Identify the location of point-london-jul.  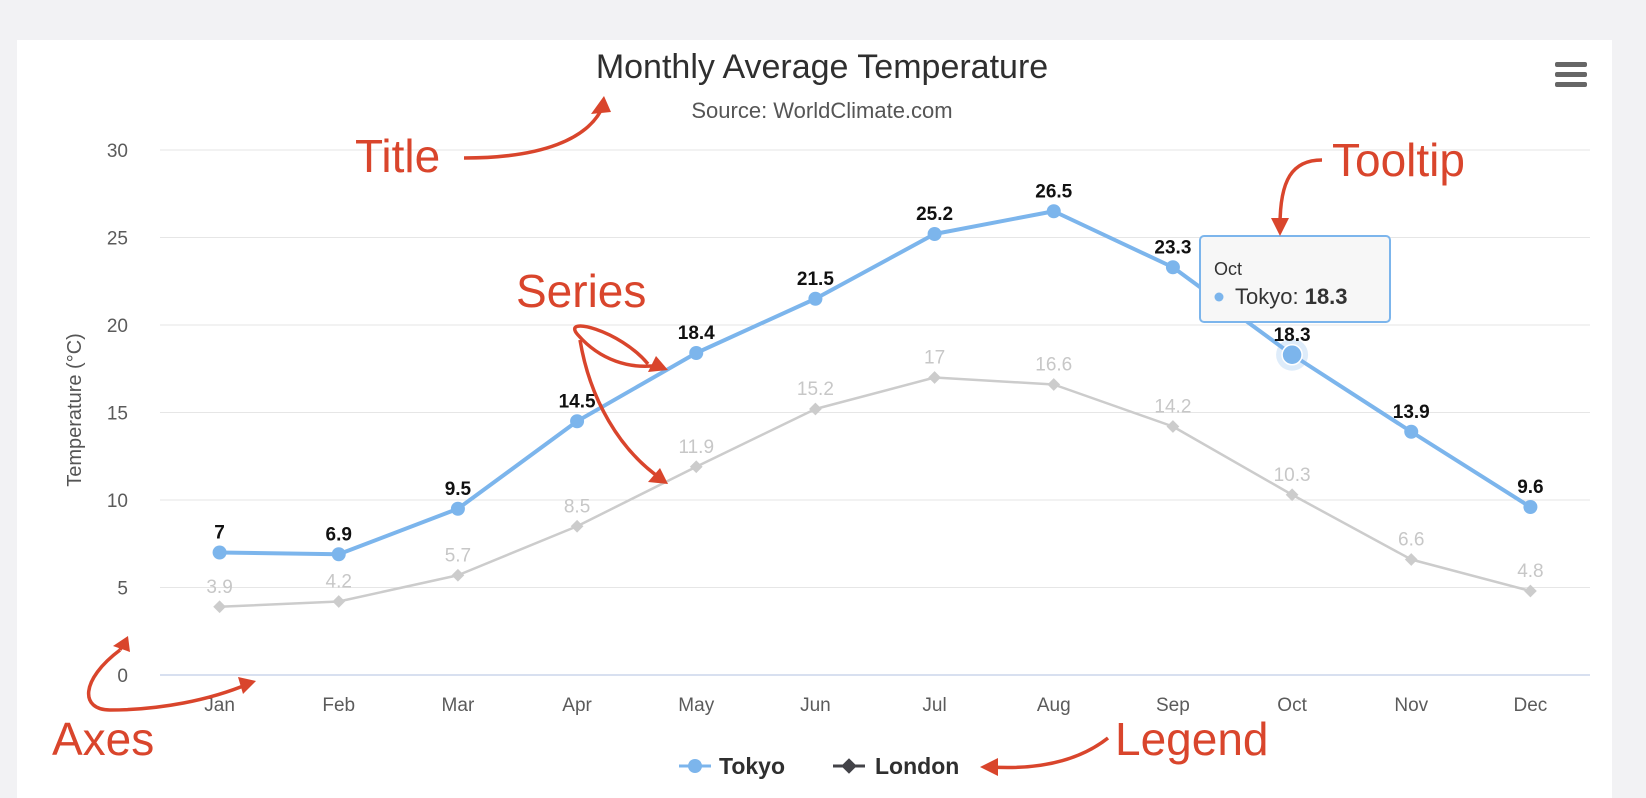
(934, 377).